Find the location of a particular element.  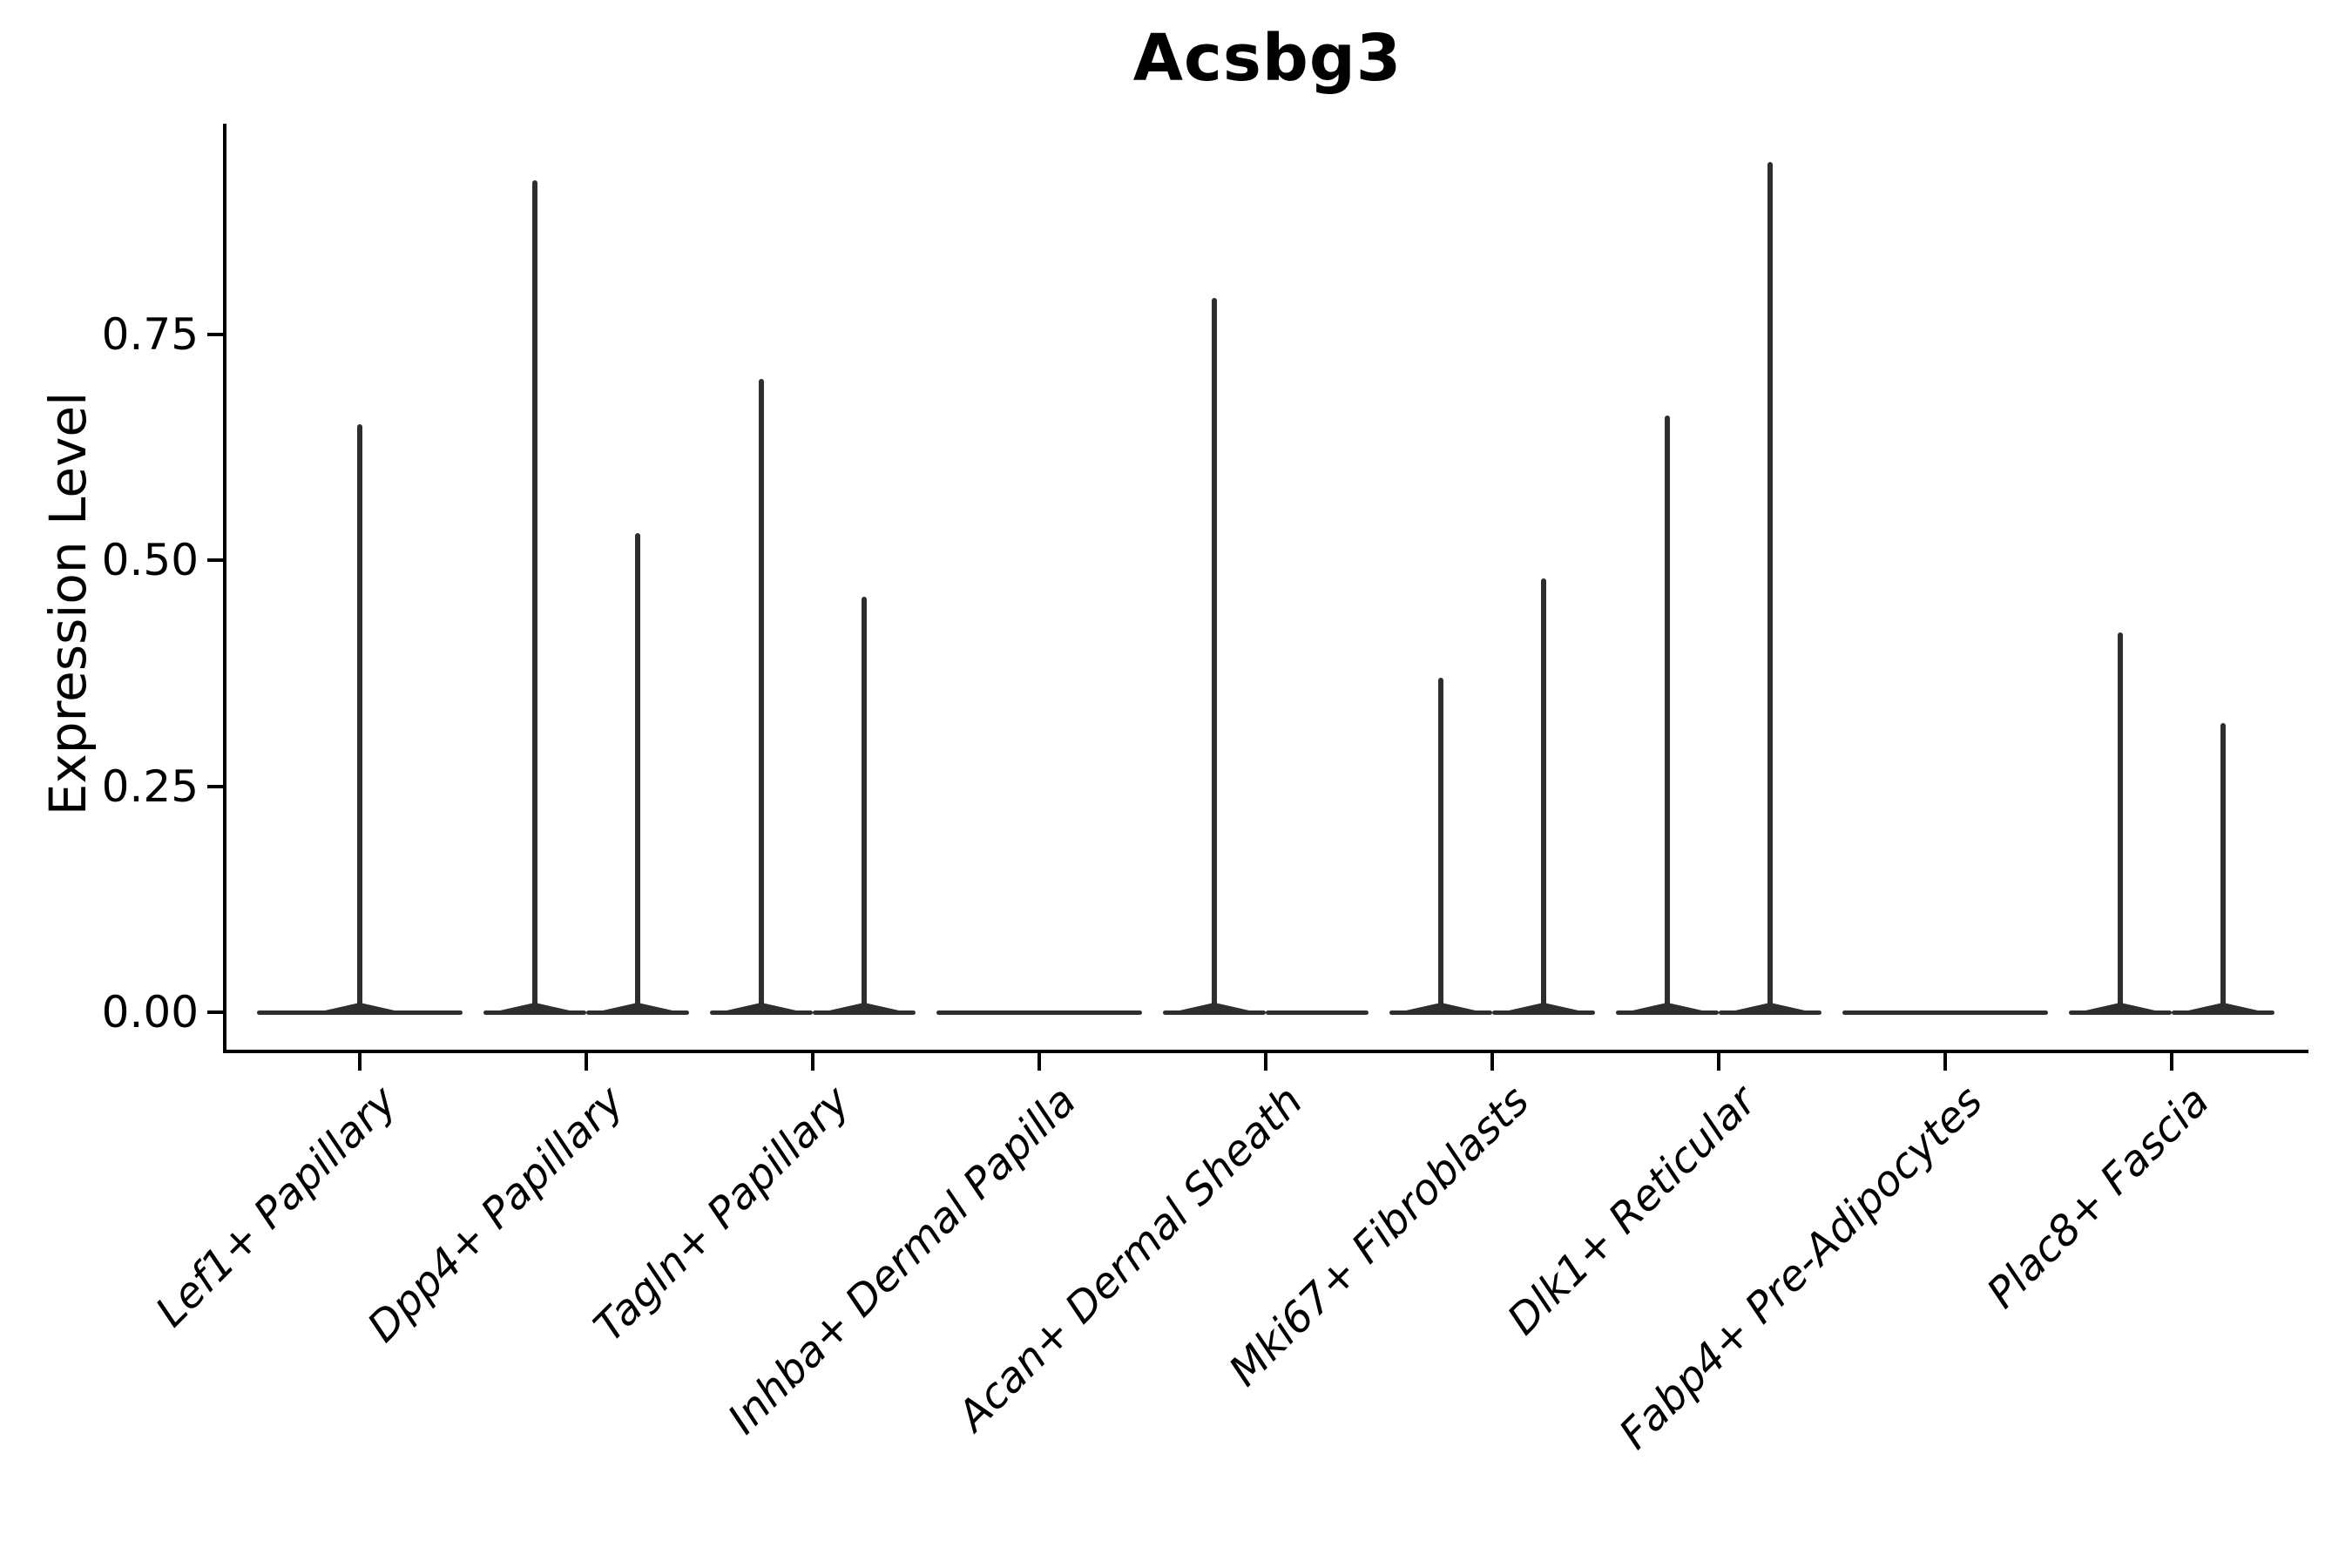

chart-title: Acsbg3 is located at coordinates (1267, 58).